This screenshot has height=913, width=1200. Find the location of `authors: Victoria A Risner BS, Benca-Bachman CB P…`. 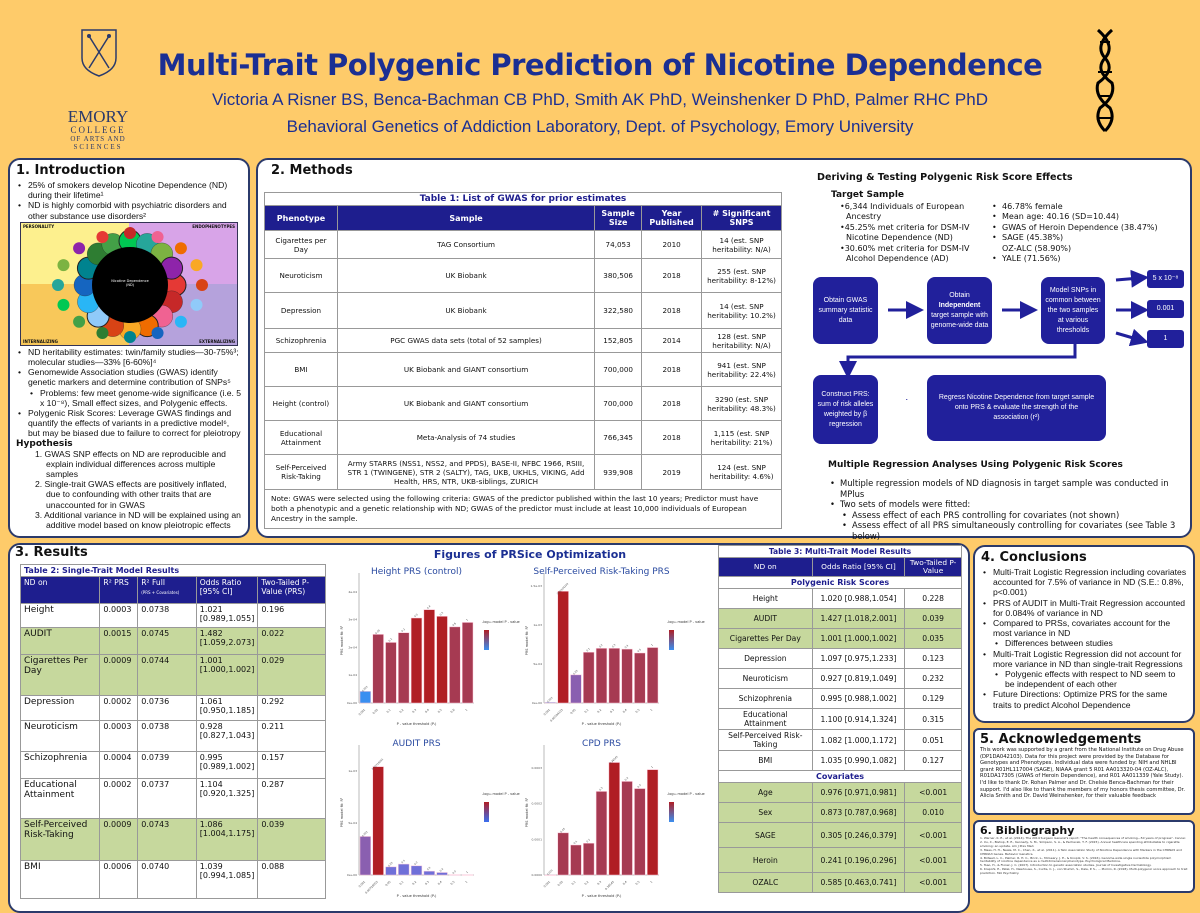

authors: Victoria A Risner BS, Benca-Bachman CB P… is located at coordinates (599, 99).